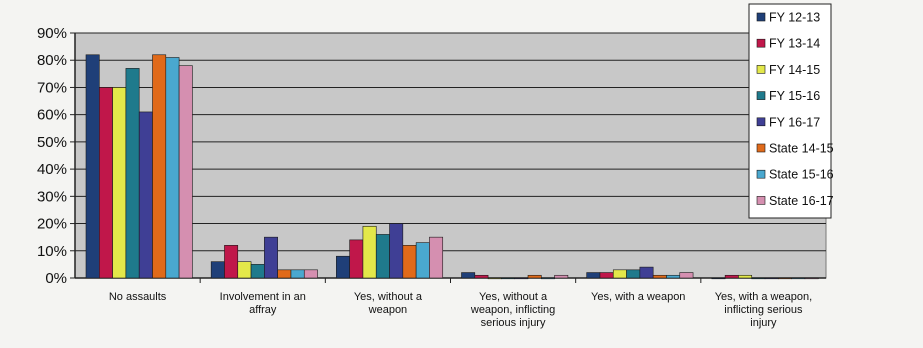 This screenshot has width=923, height=348. I want to click on y-tick-label: 50%, so click(52, 142).